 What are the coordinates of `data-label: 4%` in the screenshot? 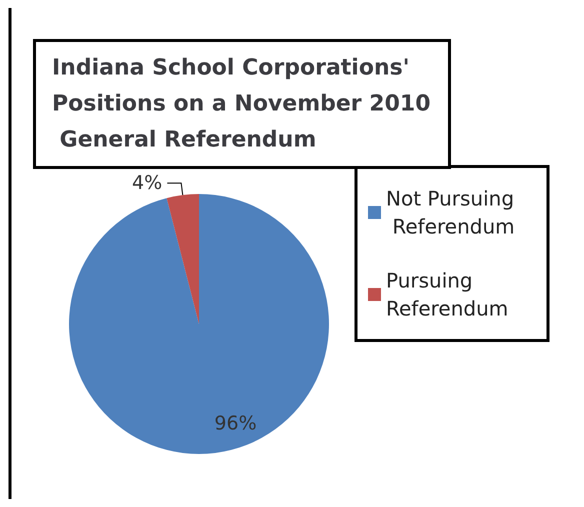 It's located at (147, 183).